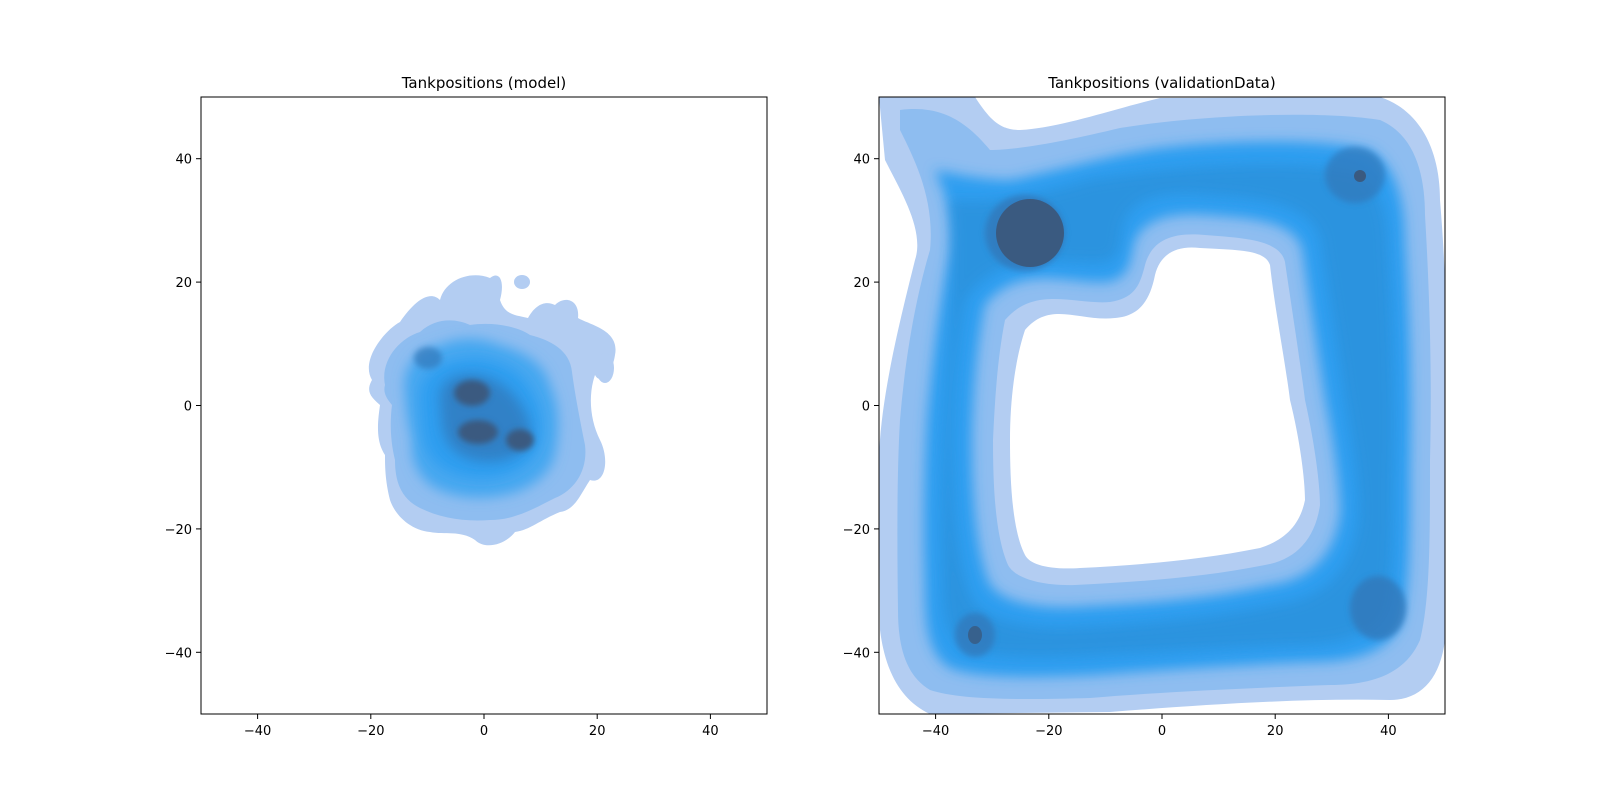  Describe the element at coordinates (1161, 83) in the screenshot. I see `chart-title: Tankpositions (validationData)` at that location.